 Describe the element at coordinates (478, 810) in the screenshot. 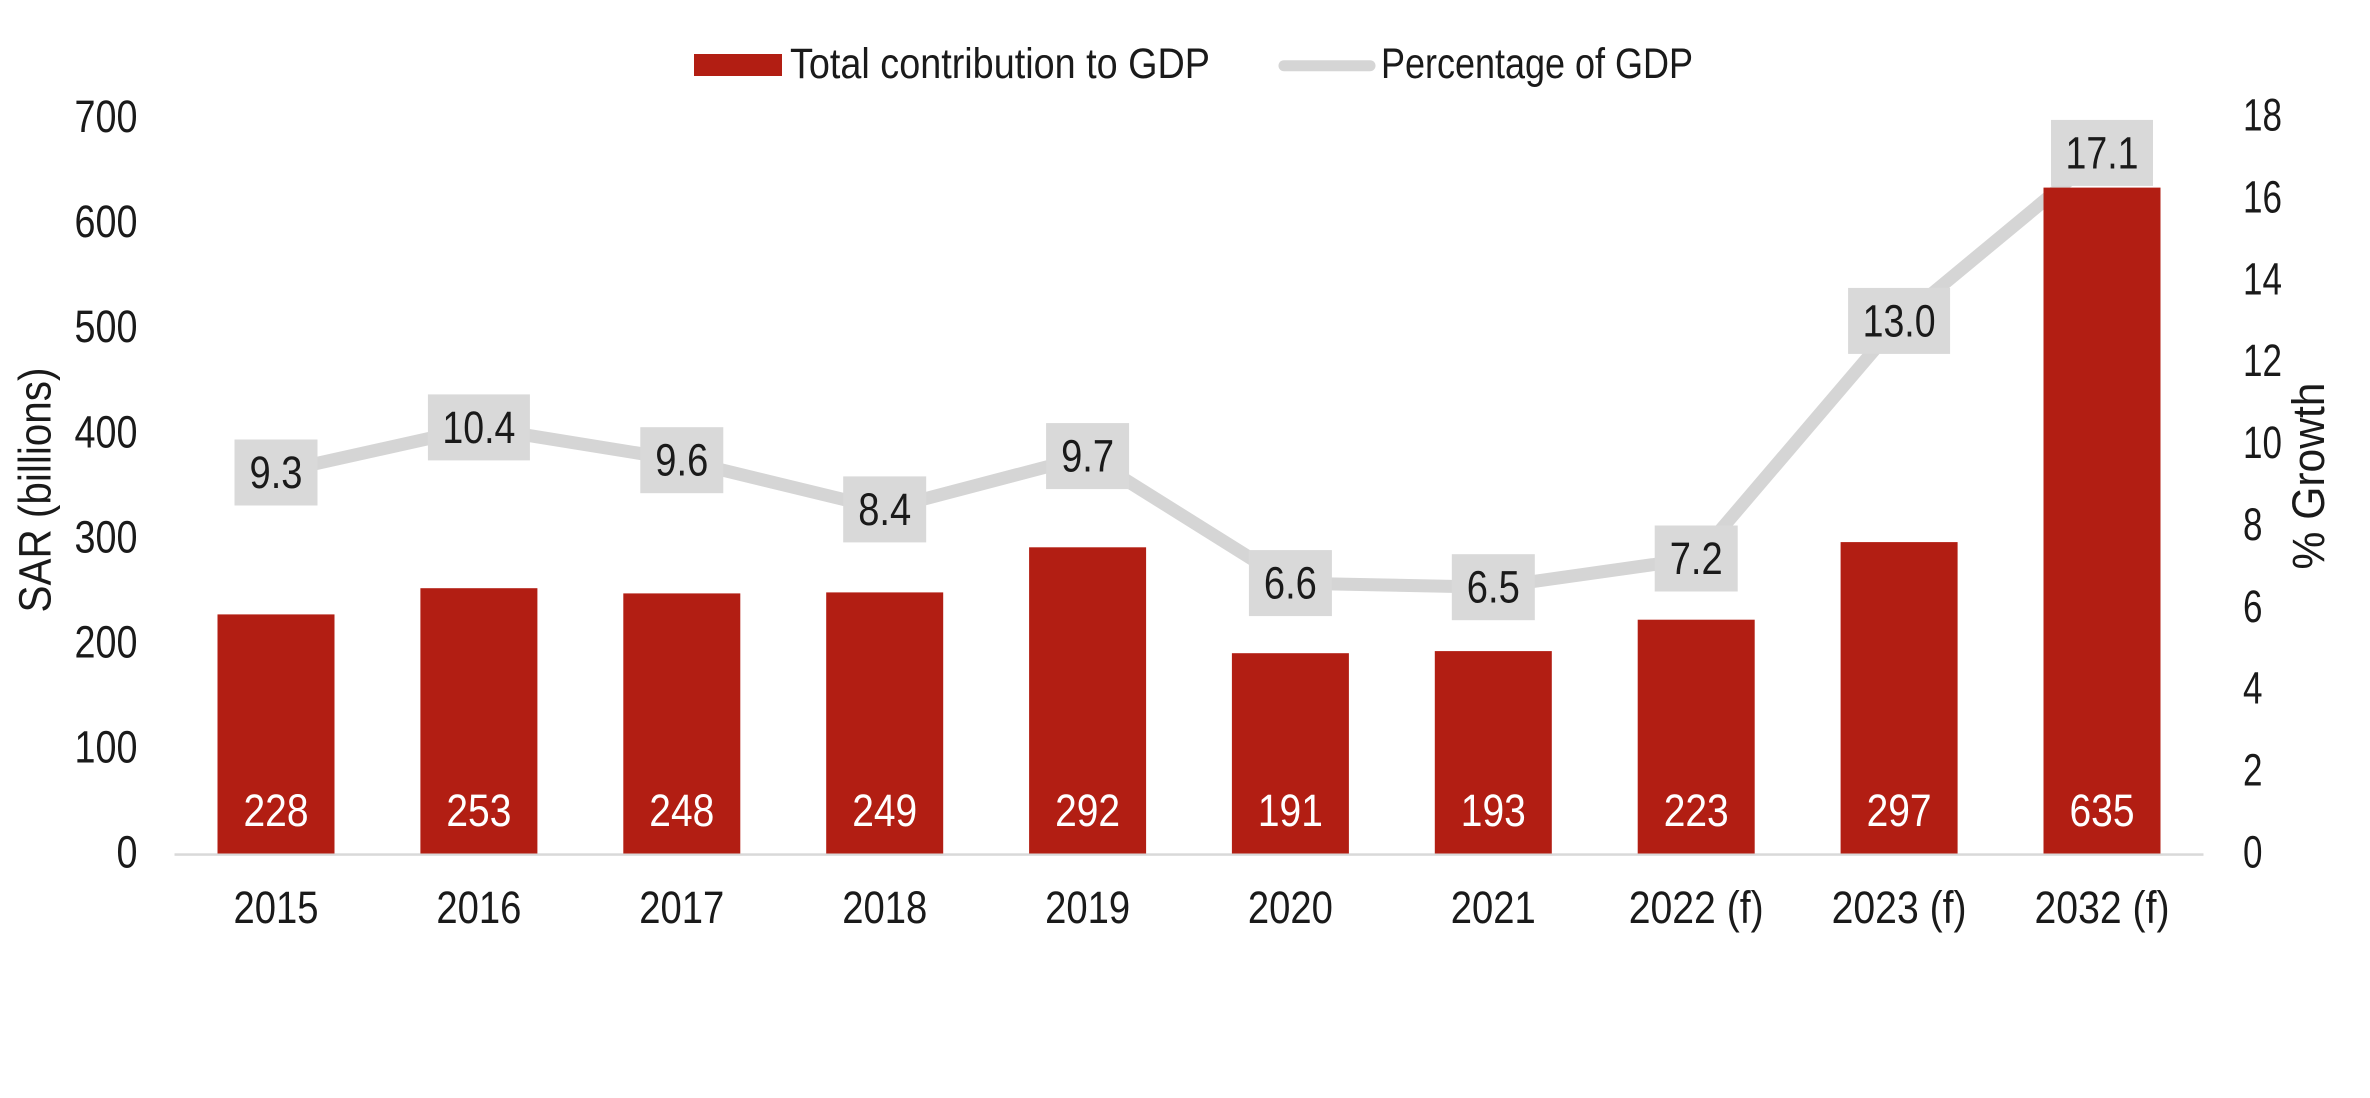

I see `svg-text: 253` at that location.